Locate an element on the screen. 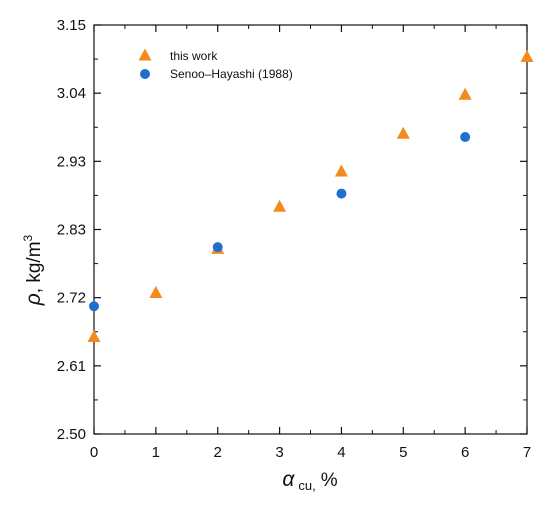  y-tick-label: 3.15 is located at coordinates (71, 25).